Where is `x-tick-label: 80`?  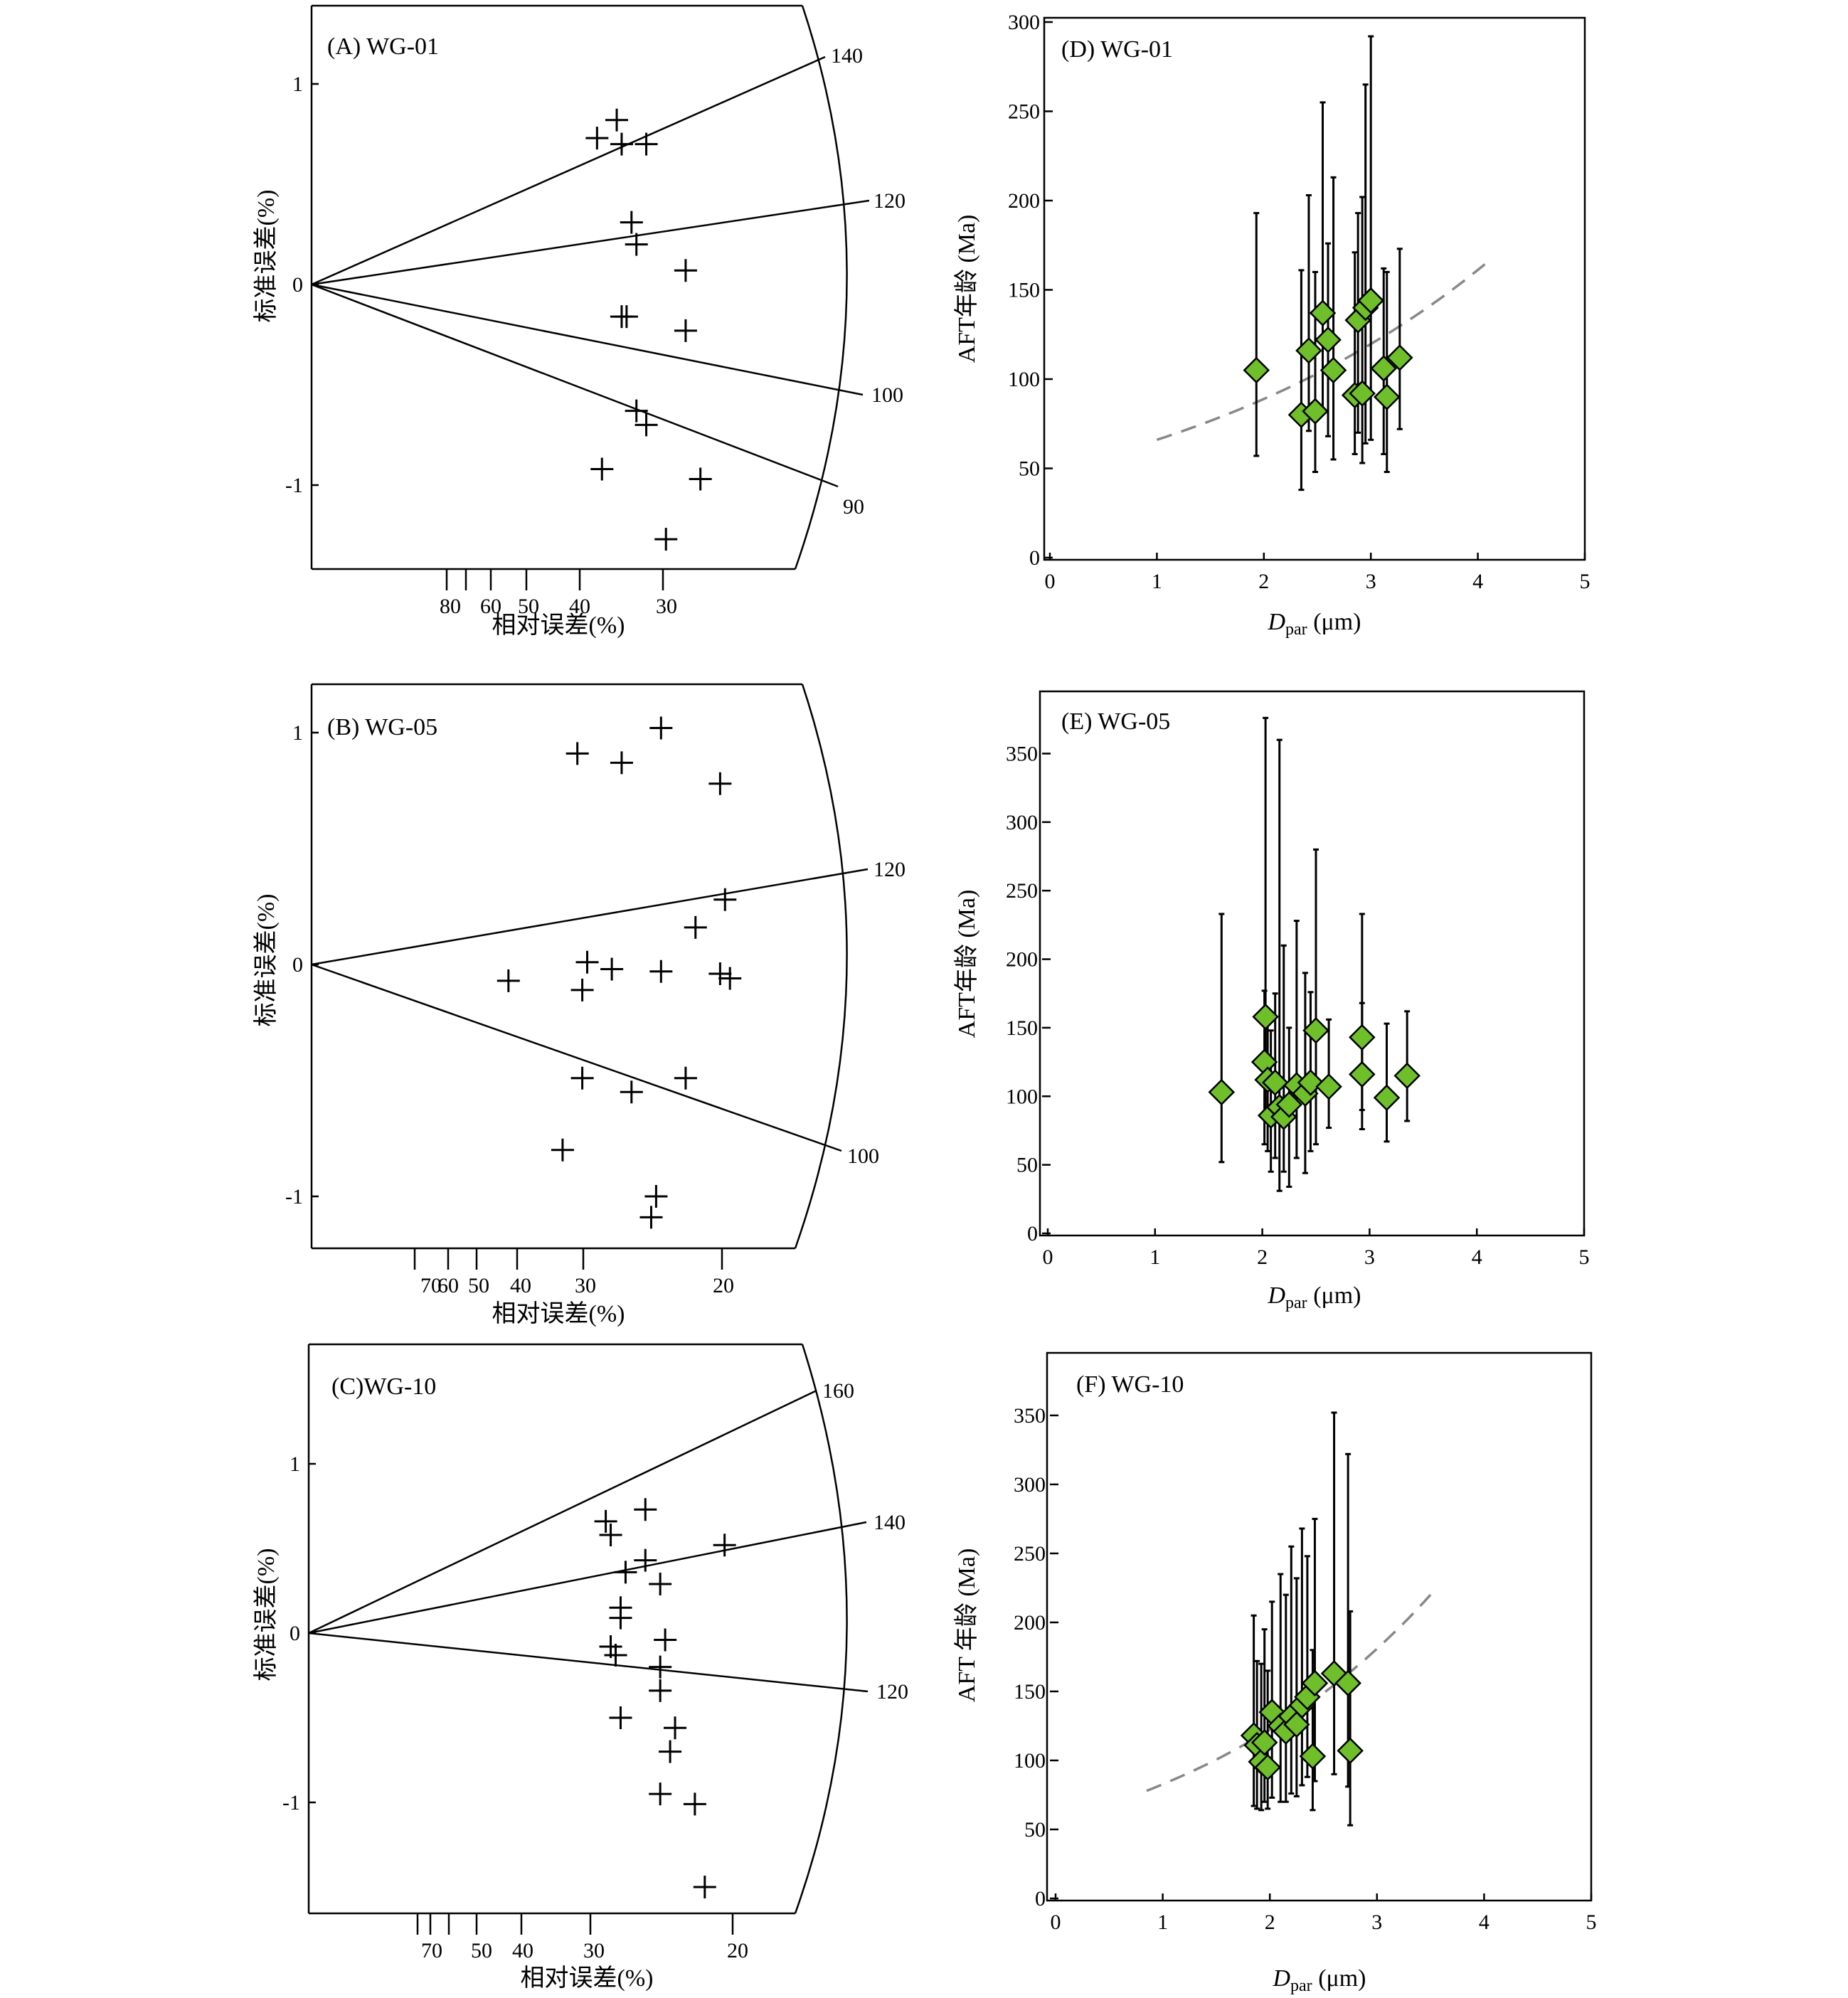 x-tick-label: 80 is located at coordinates (450, 606).